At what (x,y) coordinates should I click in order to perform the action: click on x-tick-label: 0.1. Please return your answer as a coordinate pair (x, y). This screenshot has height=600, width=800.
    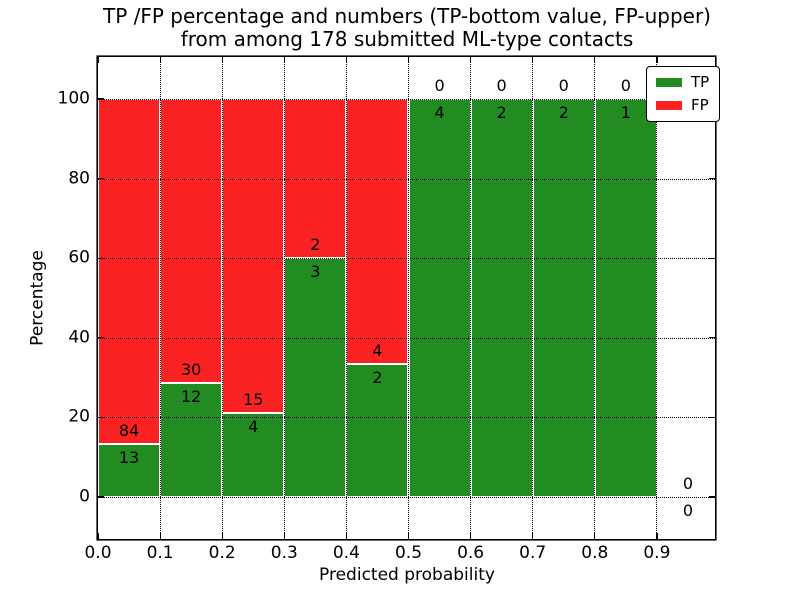
    Looking at the image, I should click on (160, 553).